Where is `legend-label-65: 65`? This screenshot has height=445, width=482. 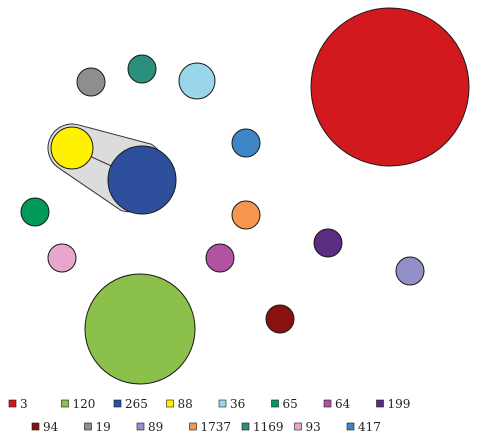
legend-label-65: 65 is located at coordinates (290, 404).